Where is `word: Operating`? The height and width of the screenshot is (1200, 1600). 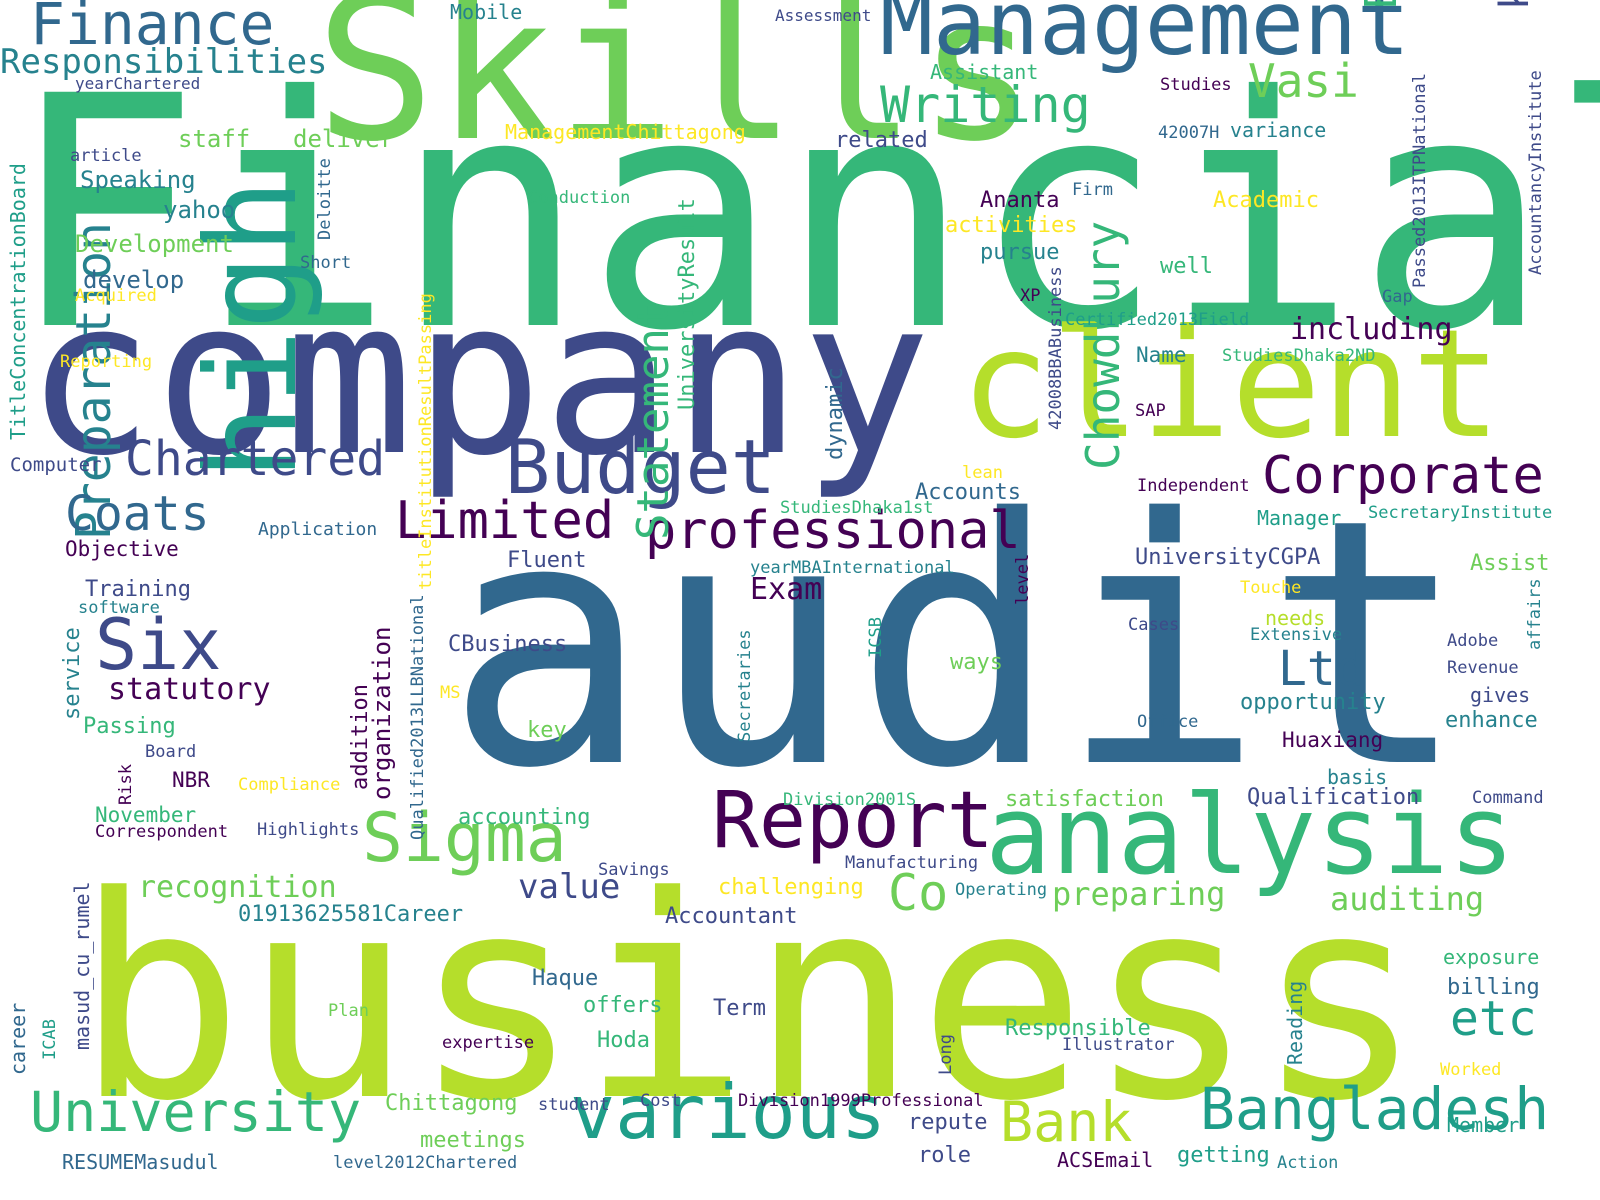
word: Operating is located at coordinates (1001, 890).